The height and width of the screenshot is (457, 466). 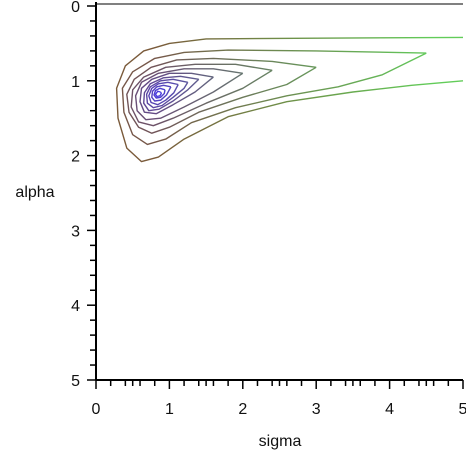 What do you see at coordinates (75, 381) in the screenshot?
I see `y-tick-label: 5` at bounding box center [75, 381].